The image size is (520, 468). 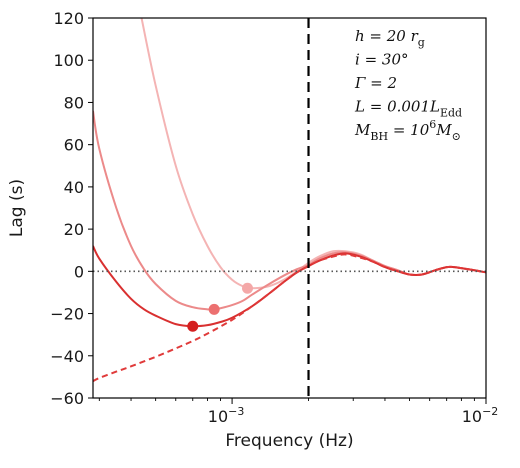 I want to click on annotation-line-5: MBH = 106M⊙, so click(x=407, y=130).